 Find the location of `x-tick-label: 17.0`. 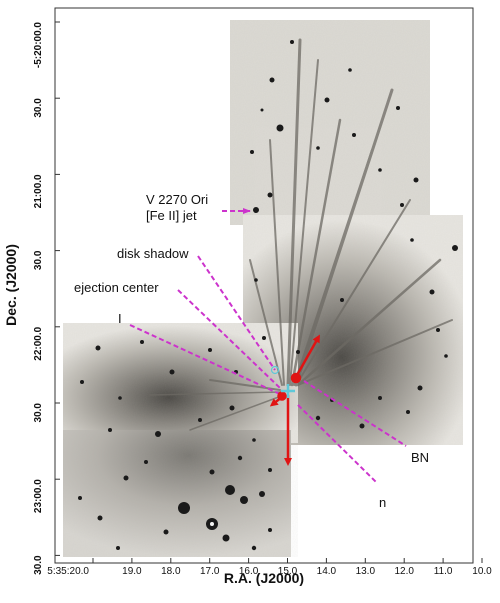

x-tick-label: 17.0 is located at coordinates (210, 571).